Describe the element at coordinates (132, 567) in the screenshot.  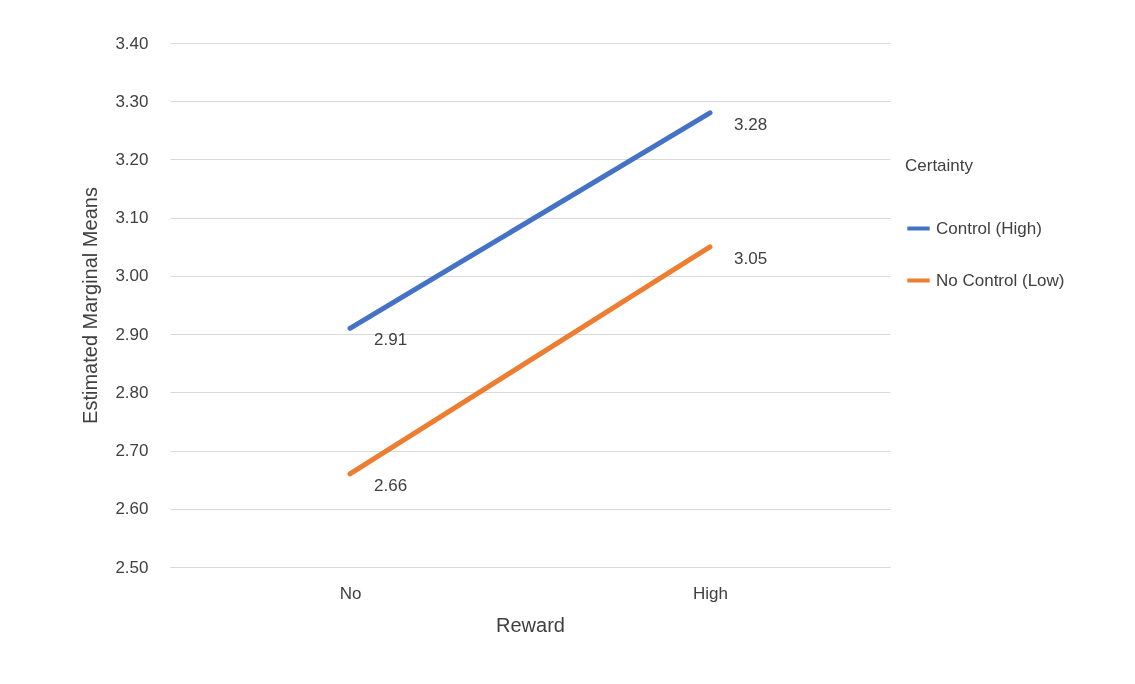
I see `y-tick-label: 2.50` at that location.